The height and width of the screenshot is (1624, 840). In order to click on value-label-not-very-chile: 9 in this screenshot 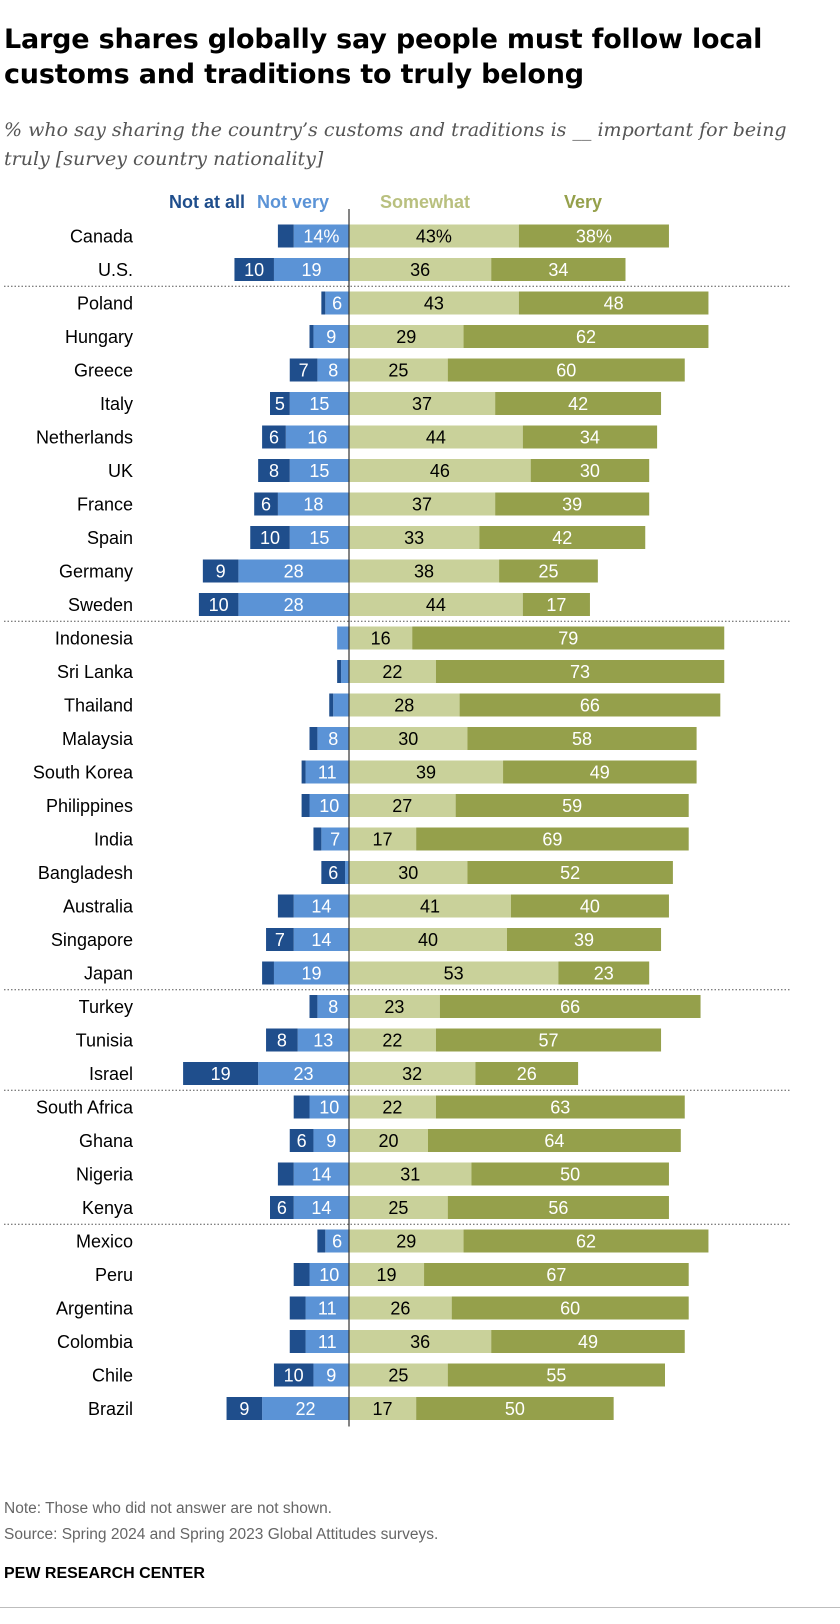, I will do `click(331, 1376)`.